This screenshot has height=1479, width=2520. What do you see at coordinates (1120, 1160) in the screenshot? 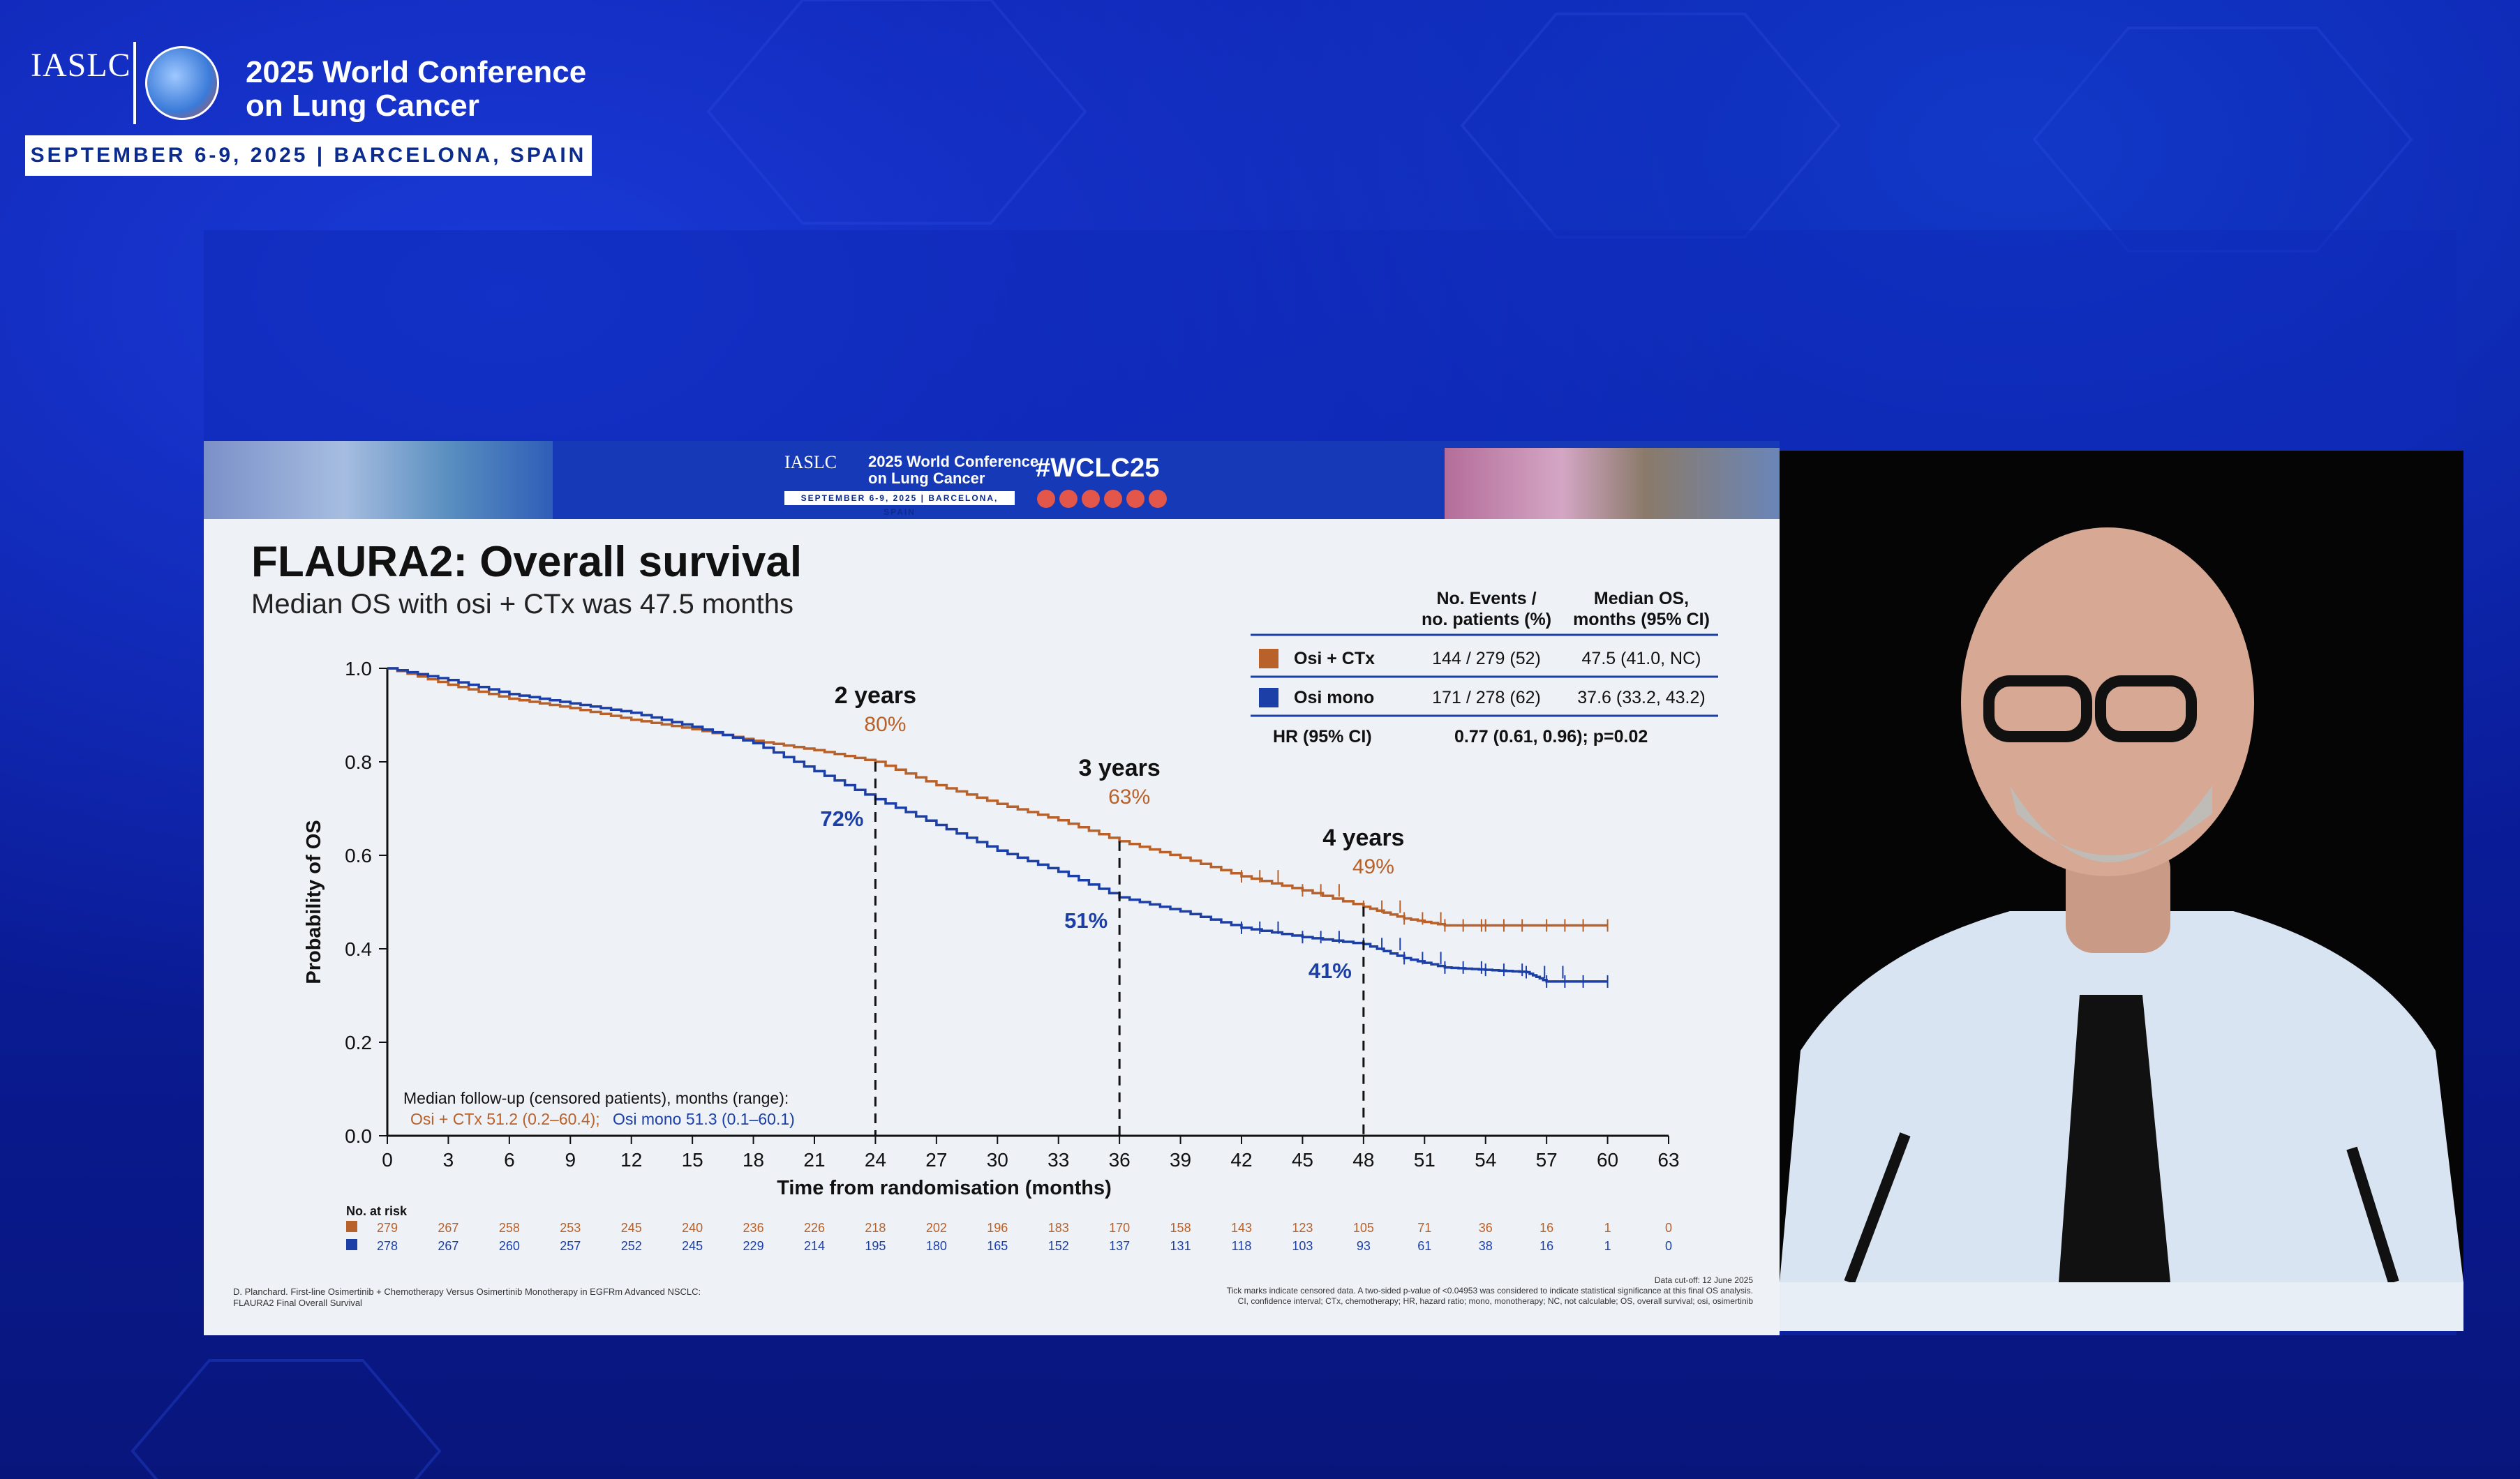
I see `x-tick-label: 36` at bounding box center [1120, 1160].